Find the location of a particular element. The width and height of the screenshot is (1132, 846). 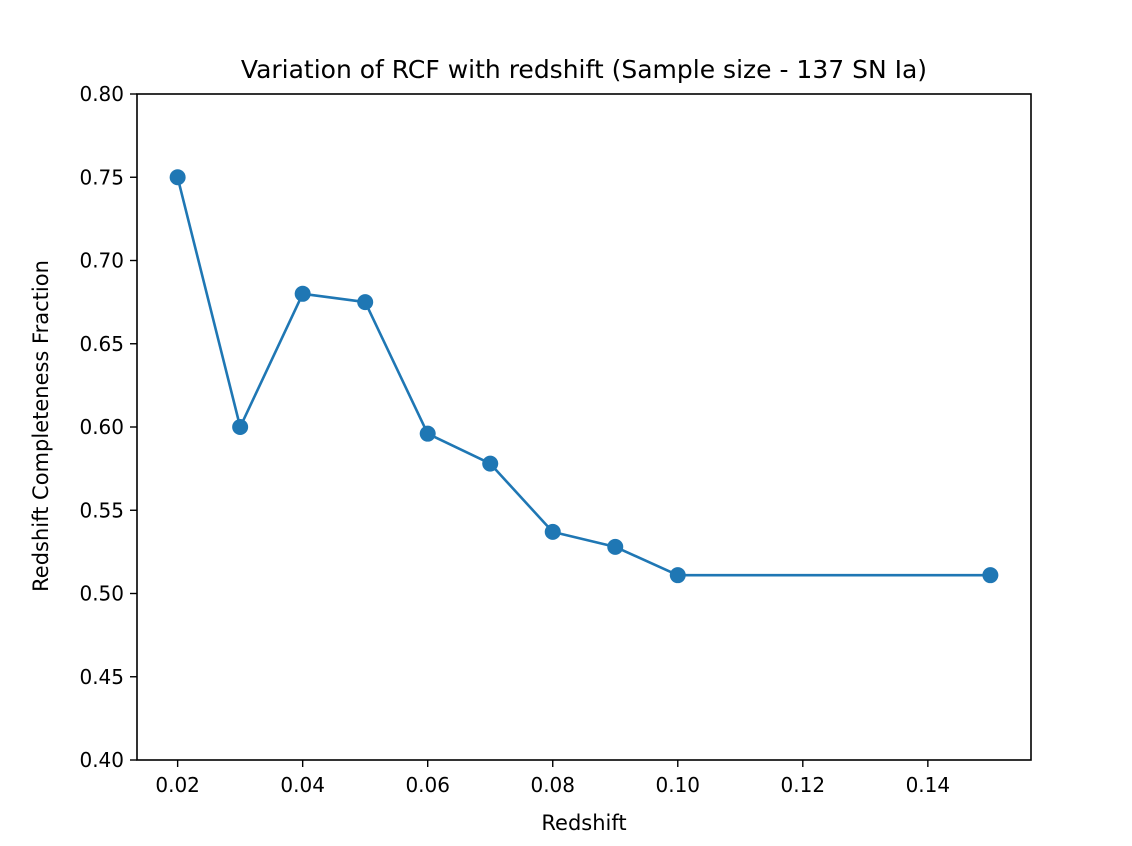

x-tick-label: 0.02 is located at coordinates (177, 785).